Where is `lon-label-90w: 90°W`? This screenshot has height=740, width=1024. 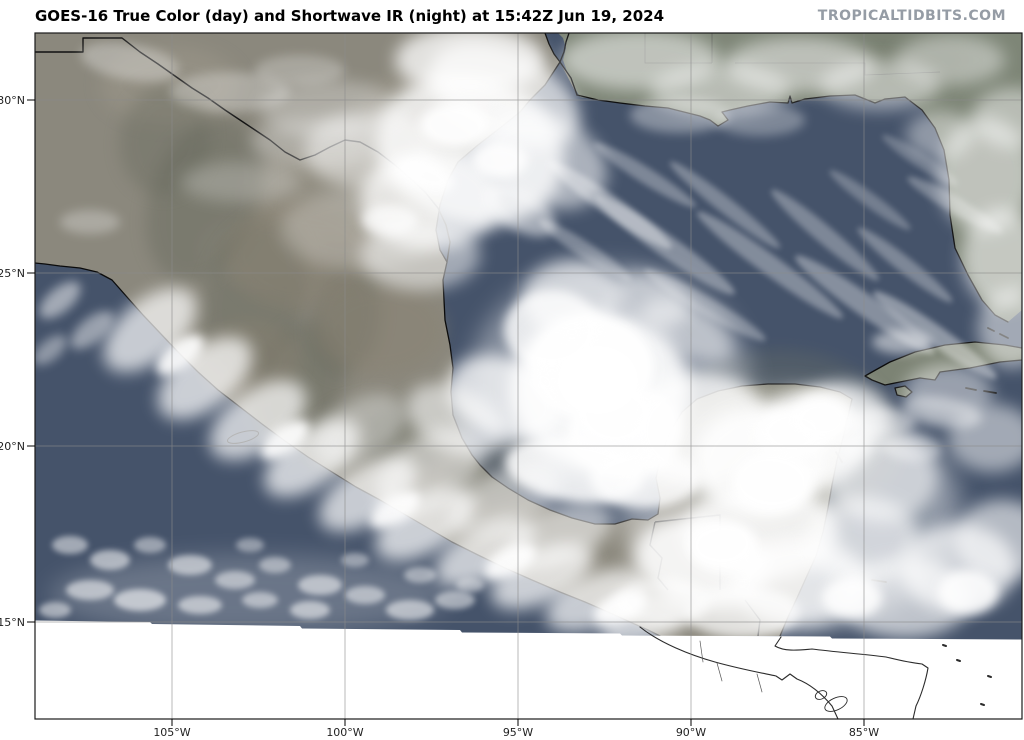 lon-label-90w: 90°W is located at coordinates (691, 732).